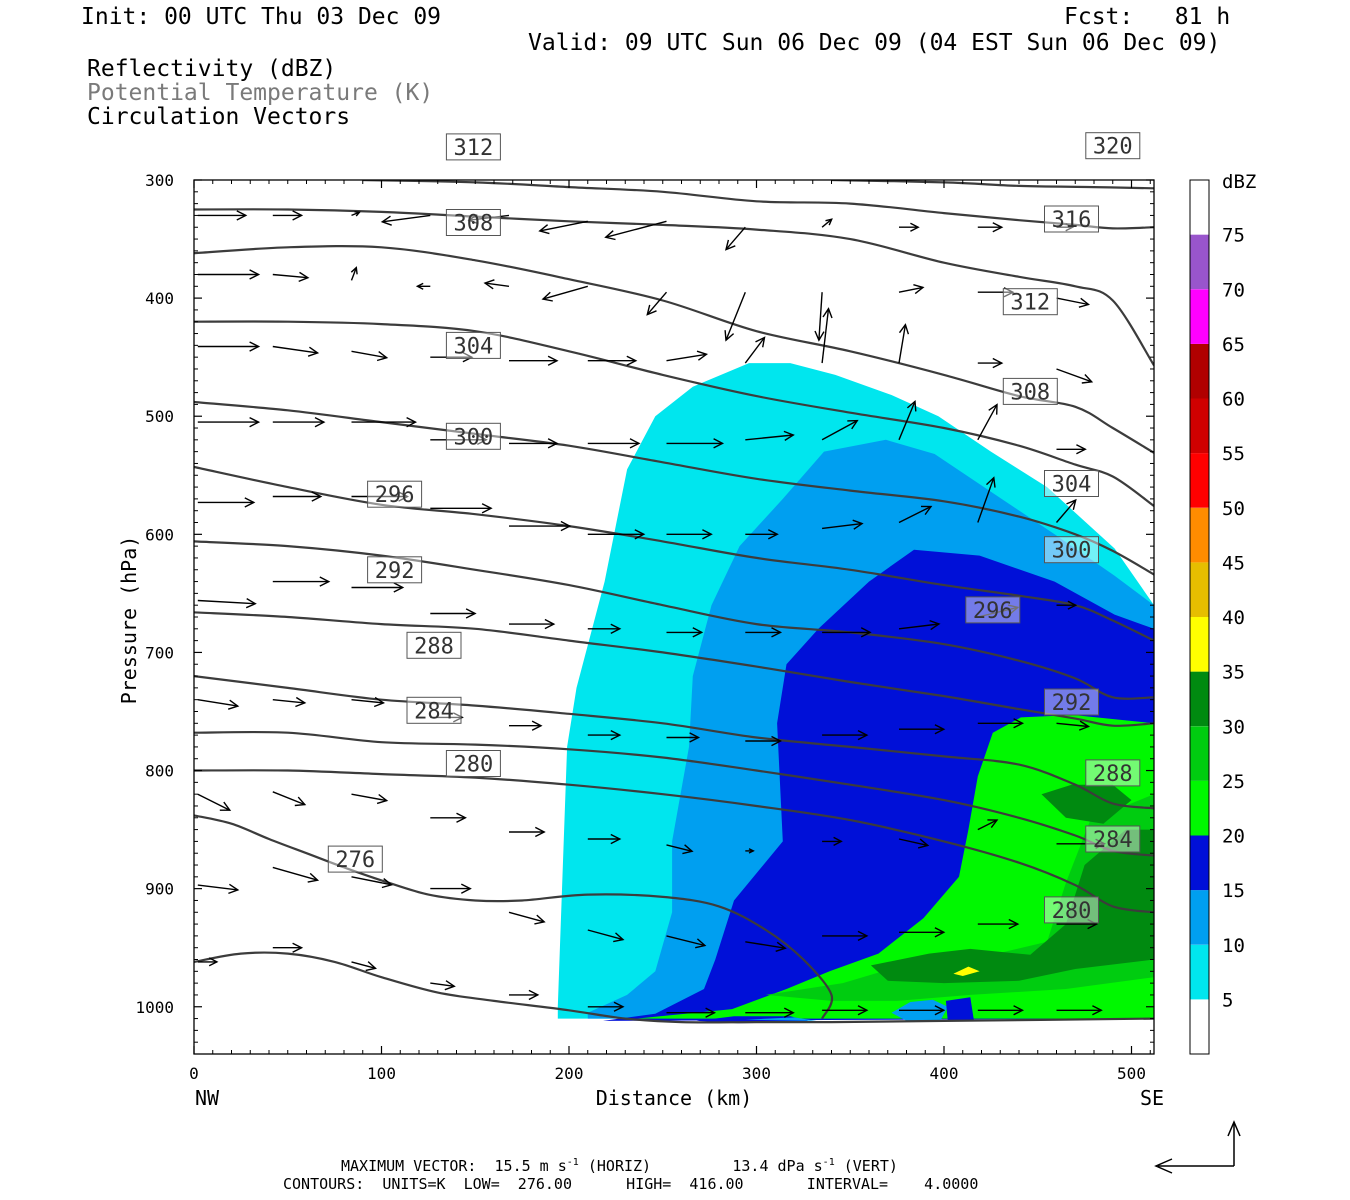 This screenshot has width=1350, height=1200. Describe the element at coordinates (1233, 618) in the screenshot. I see `colorbar-tick-label: 40` at that location.